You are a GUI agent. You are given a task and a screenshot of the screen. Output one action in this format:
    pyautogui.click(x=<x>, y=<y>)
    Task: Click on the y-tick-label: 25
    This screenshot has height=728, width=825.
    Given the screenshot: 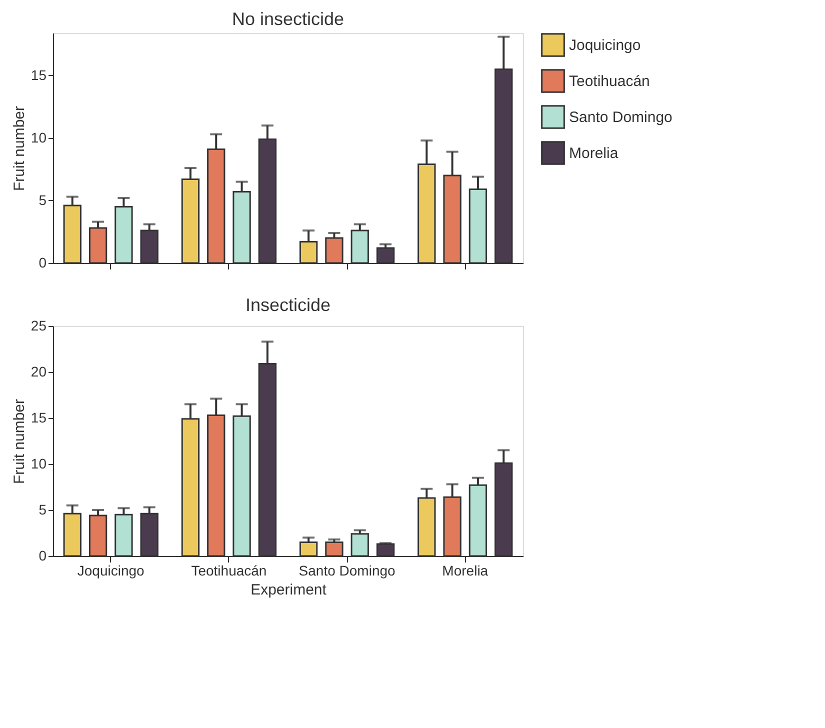 What is the action you would take?
    pyautogui.click(x=38, y=326)
    